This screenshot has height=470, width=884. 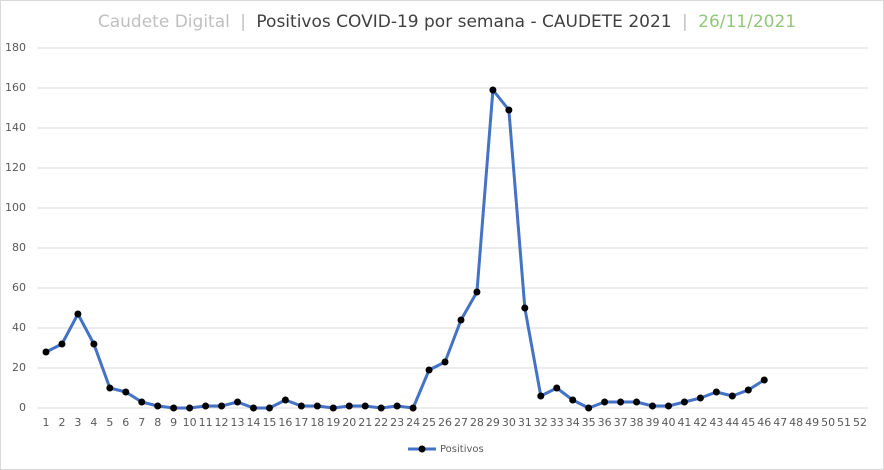 I want to click on x-tick-label: 18, so click(x=317, y=422).